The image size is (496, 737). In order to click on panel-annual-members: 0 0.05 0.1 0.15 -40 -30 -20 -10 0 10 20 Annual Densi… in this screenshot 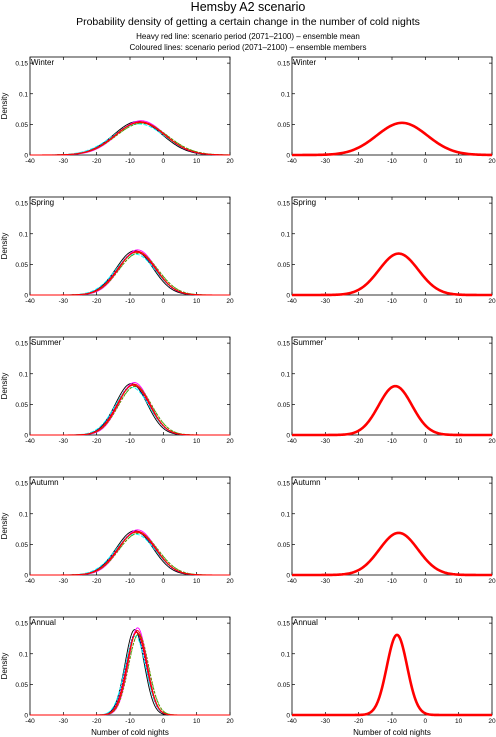, I will do `click(117, 676)`.